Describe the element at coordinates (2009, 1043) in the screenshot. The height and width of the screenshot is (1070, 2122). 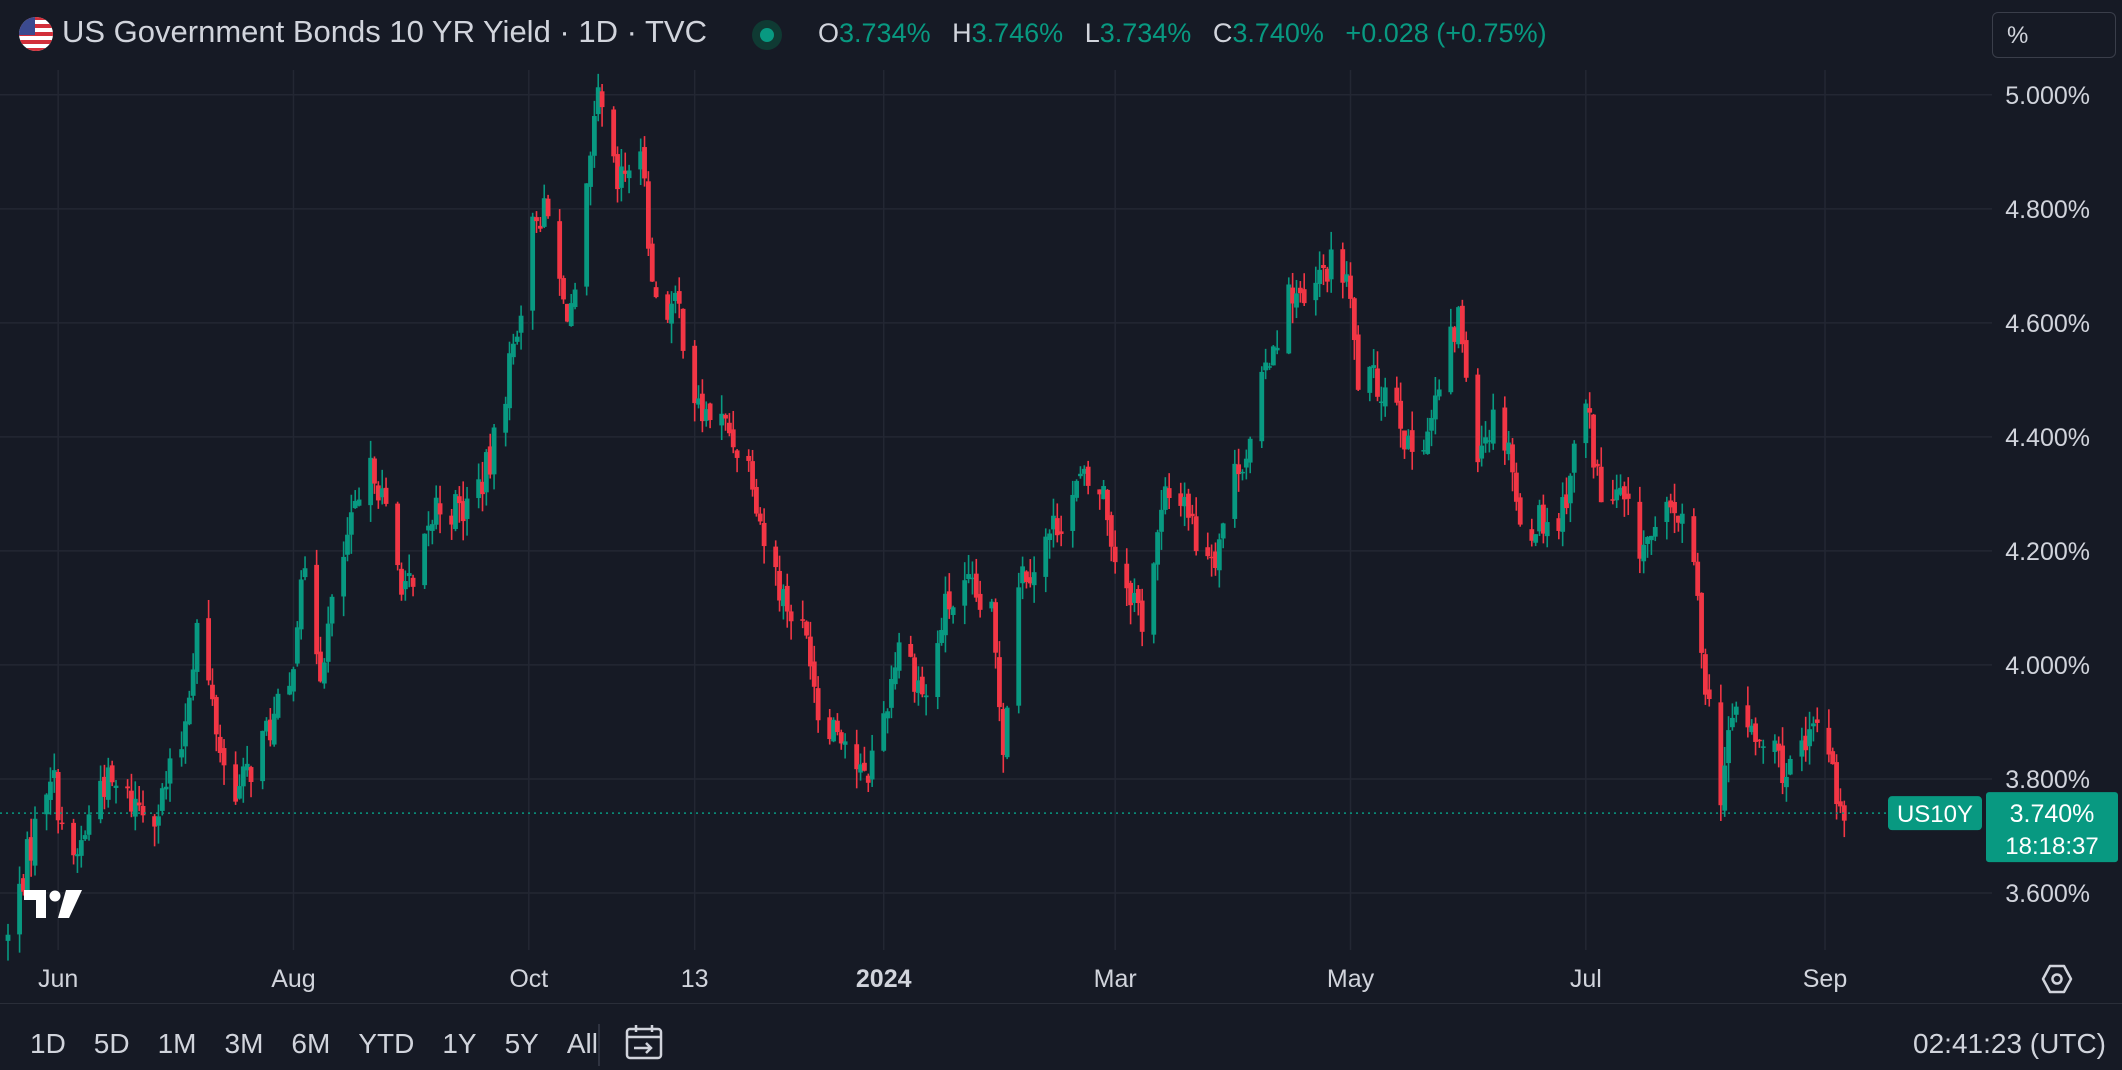
I see `utc-clock: 02:41:23 (UTC)` at that location.